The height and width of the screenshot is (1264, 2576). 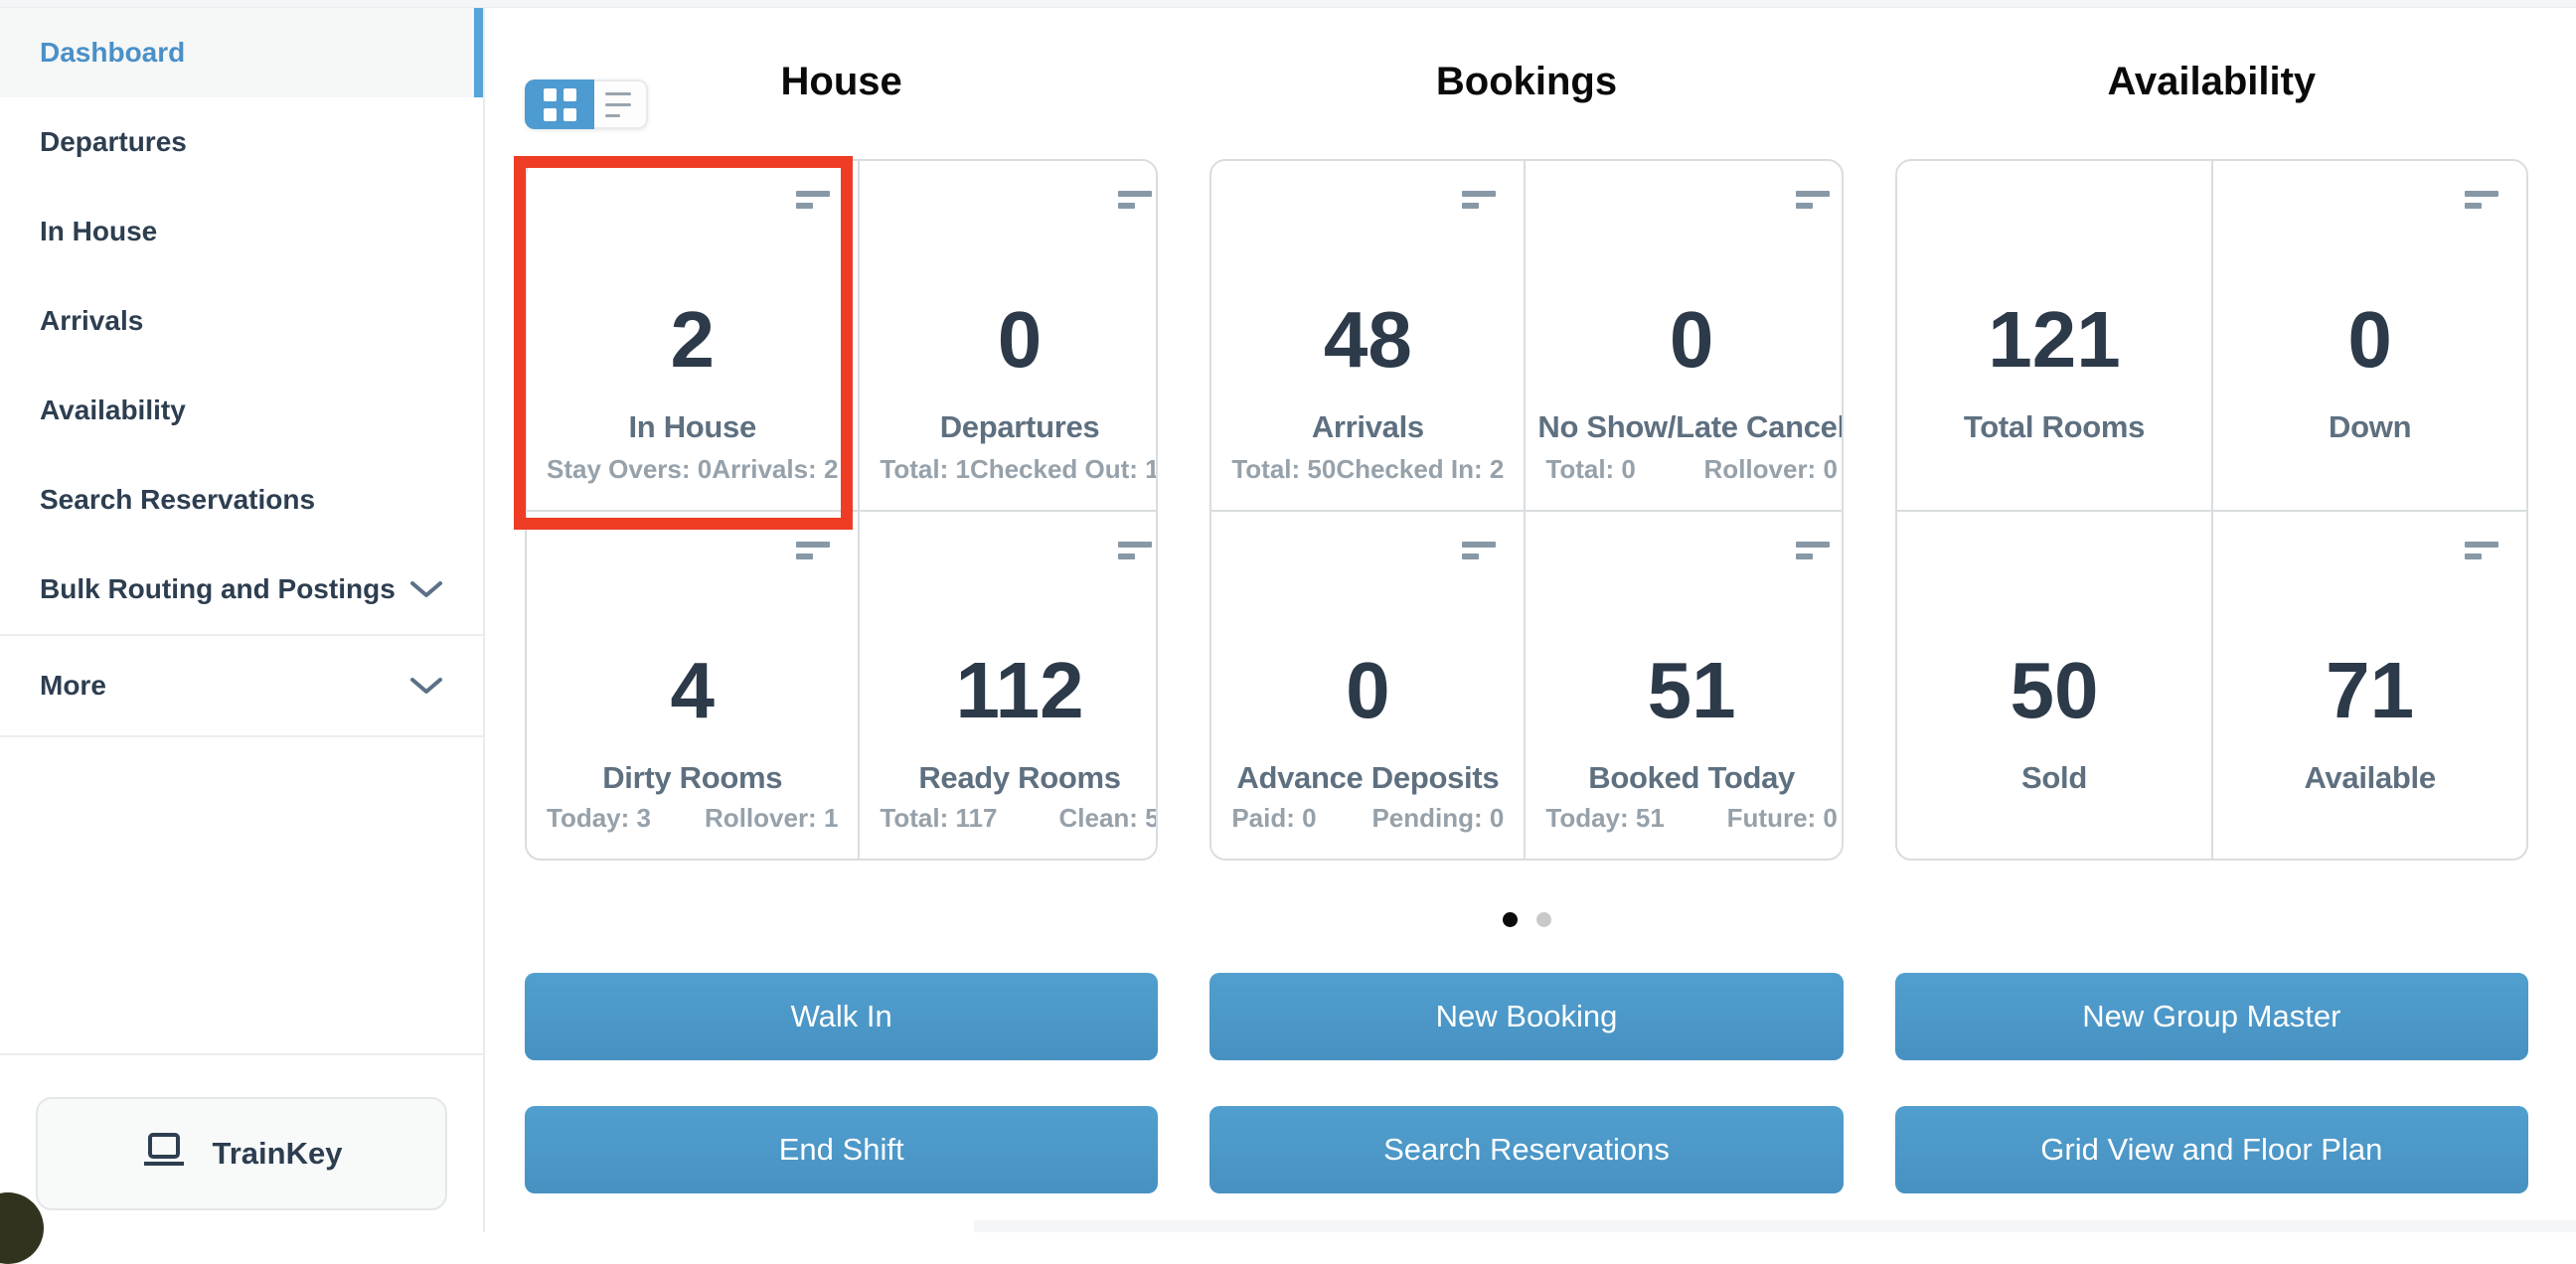 I want to click on stat-value: 50, so click(x=2054, y=690).